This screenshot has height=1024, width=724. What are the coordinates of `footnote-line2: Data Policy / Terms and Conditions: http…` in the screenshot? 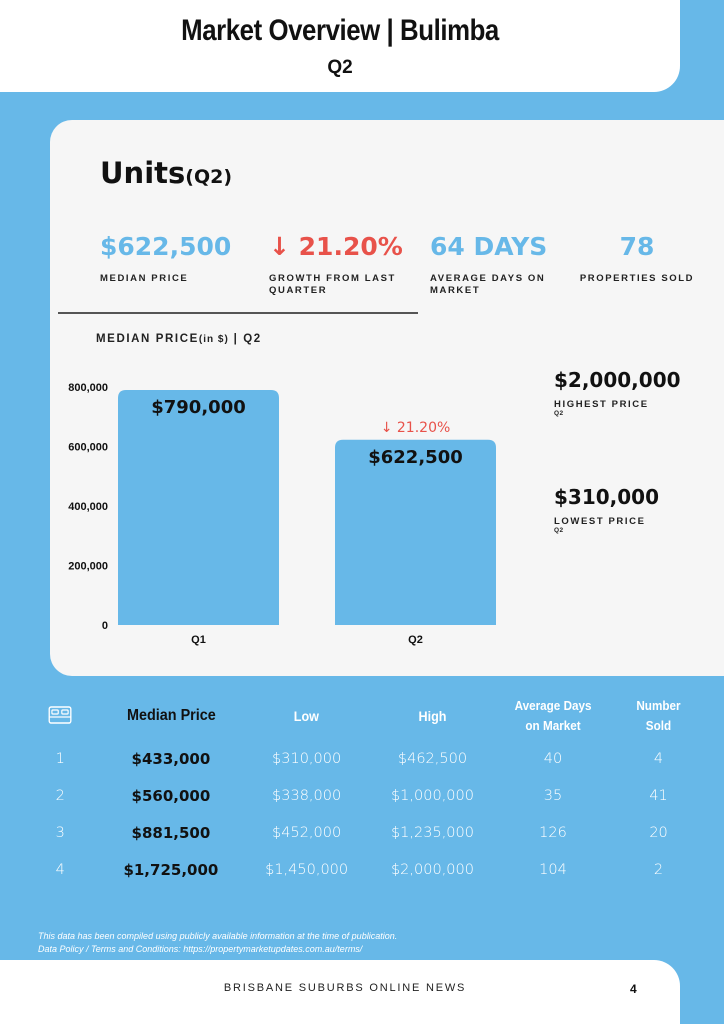 It's located at (200, 949).